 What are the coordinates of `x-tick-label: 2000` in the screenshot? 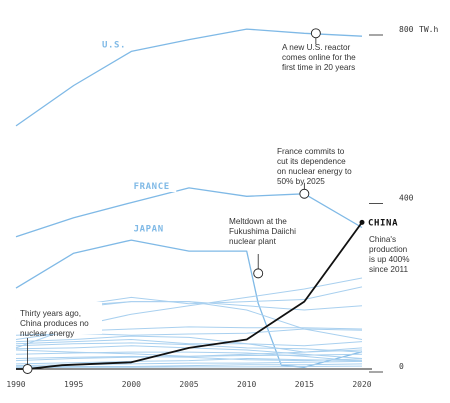 It's located at (131, 384).